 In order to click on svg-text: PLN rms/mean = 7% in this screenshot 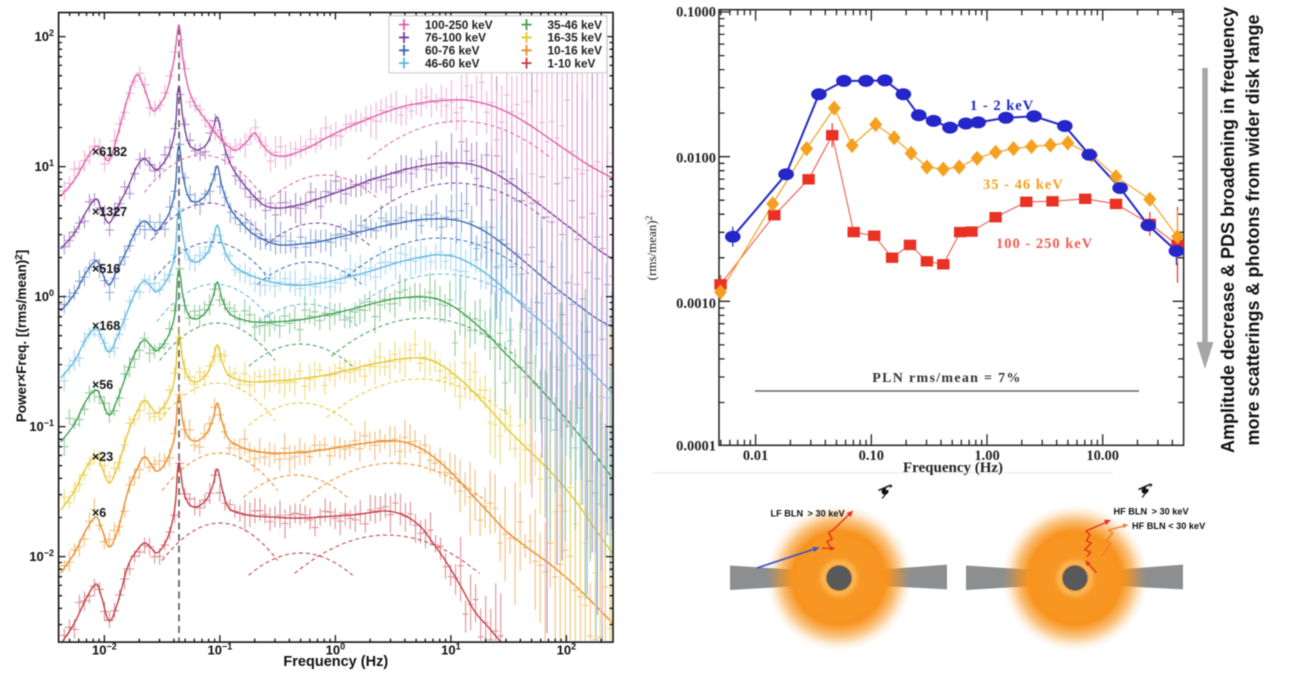, I will do `click(946, 378)`.